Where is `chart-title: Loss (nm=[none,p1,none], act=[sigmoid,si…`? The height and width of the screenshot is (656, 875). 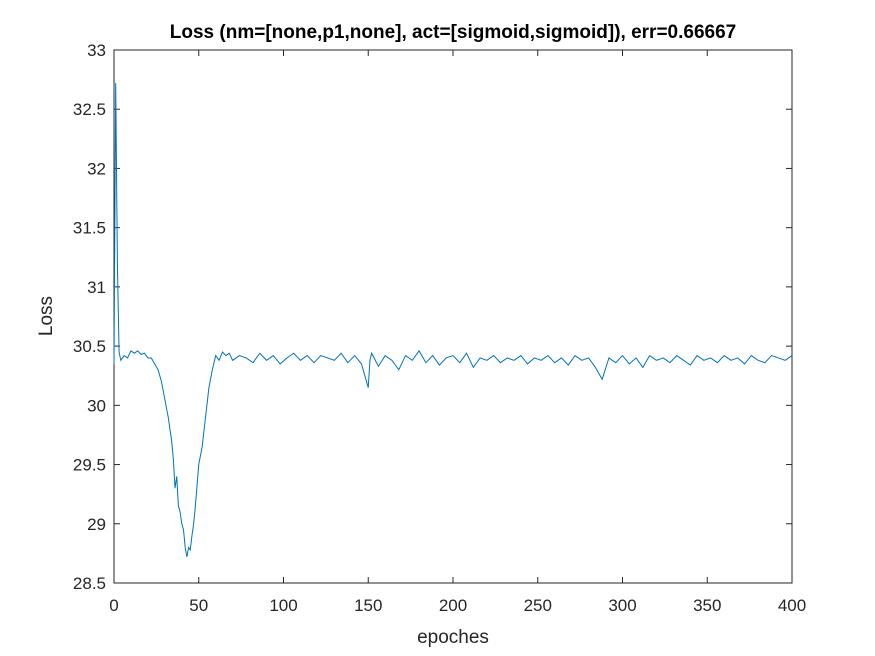 chart-title: Loss (nm=[none,p1,none], act=[sigmoid,si… is located at coordinates (453, 32).